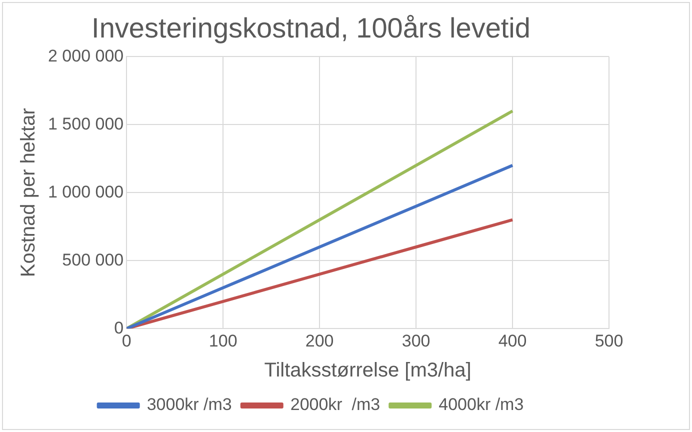  I want to click on x-tick-label: 200, so click(319, 340).